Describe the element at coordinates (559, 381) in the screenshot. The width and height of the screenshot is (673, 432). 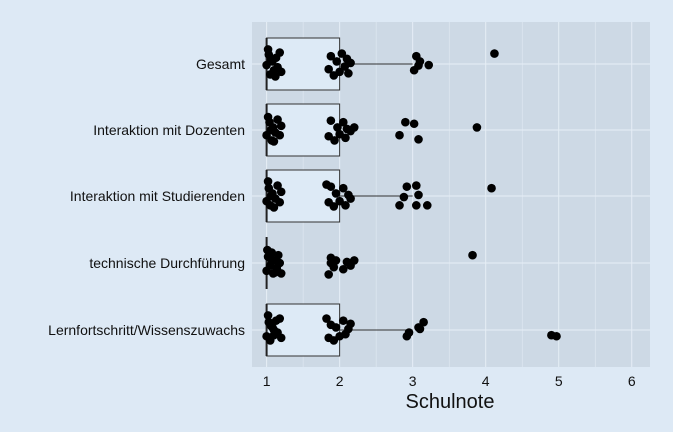
I see `x-tick-label-5: 5` at that location.